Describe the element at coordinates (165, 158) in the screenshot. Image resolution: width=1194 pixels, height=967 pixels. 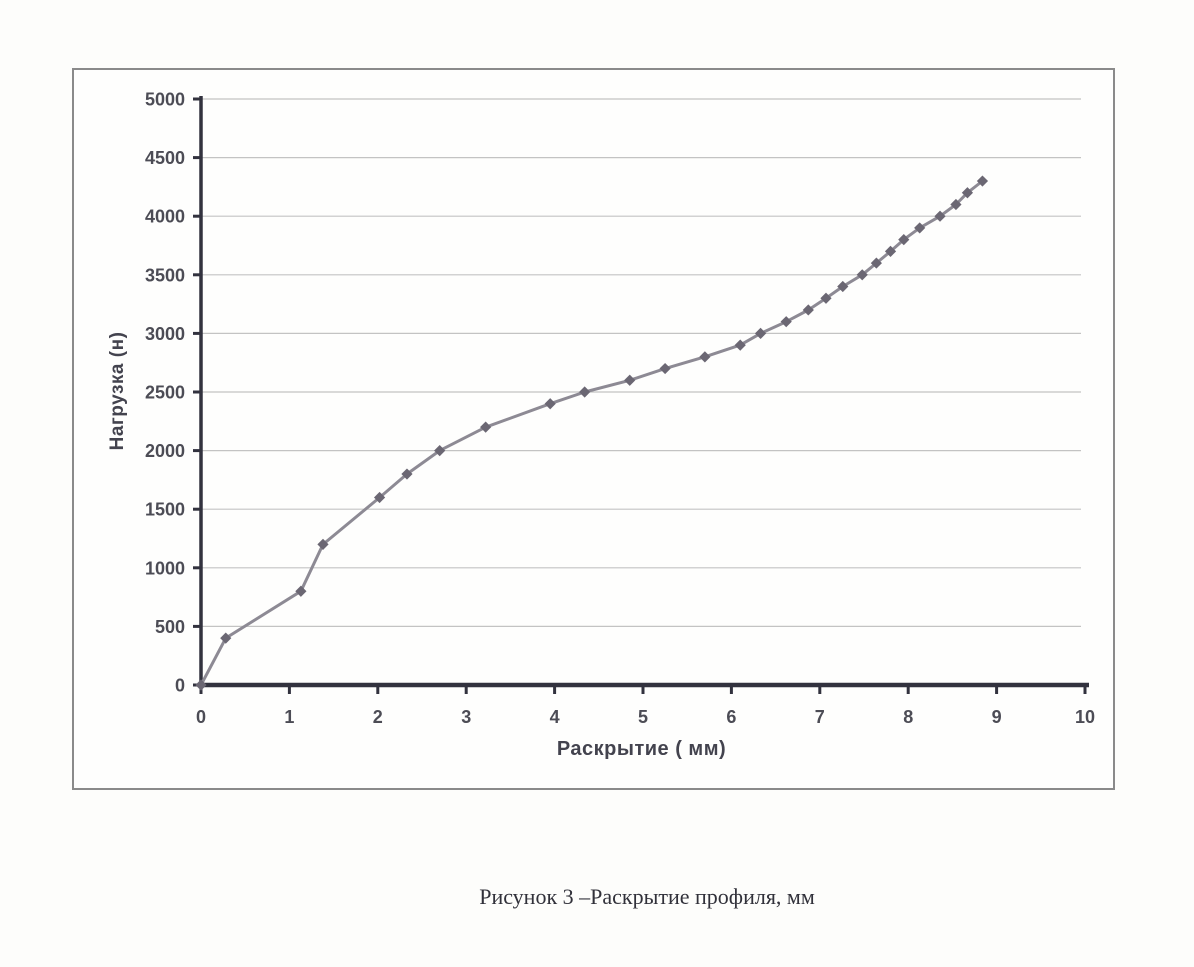
I see `y-tick-label-4500: 4500` at that location.